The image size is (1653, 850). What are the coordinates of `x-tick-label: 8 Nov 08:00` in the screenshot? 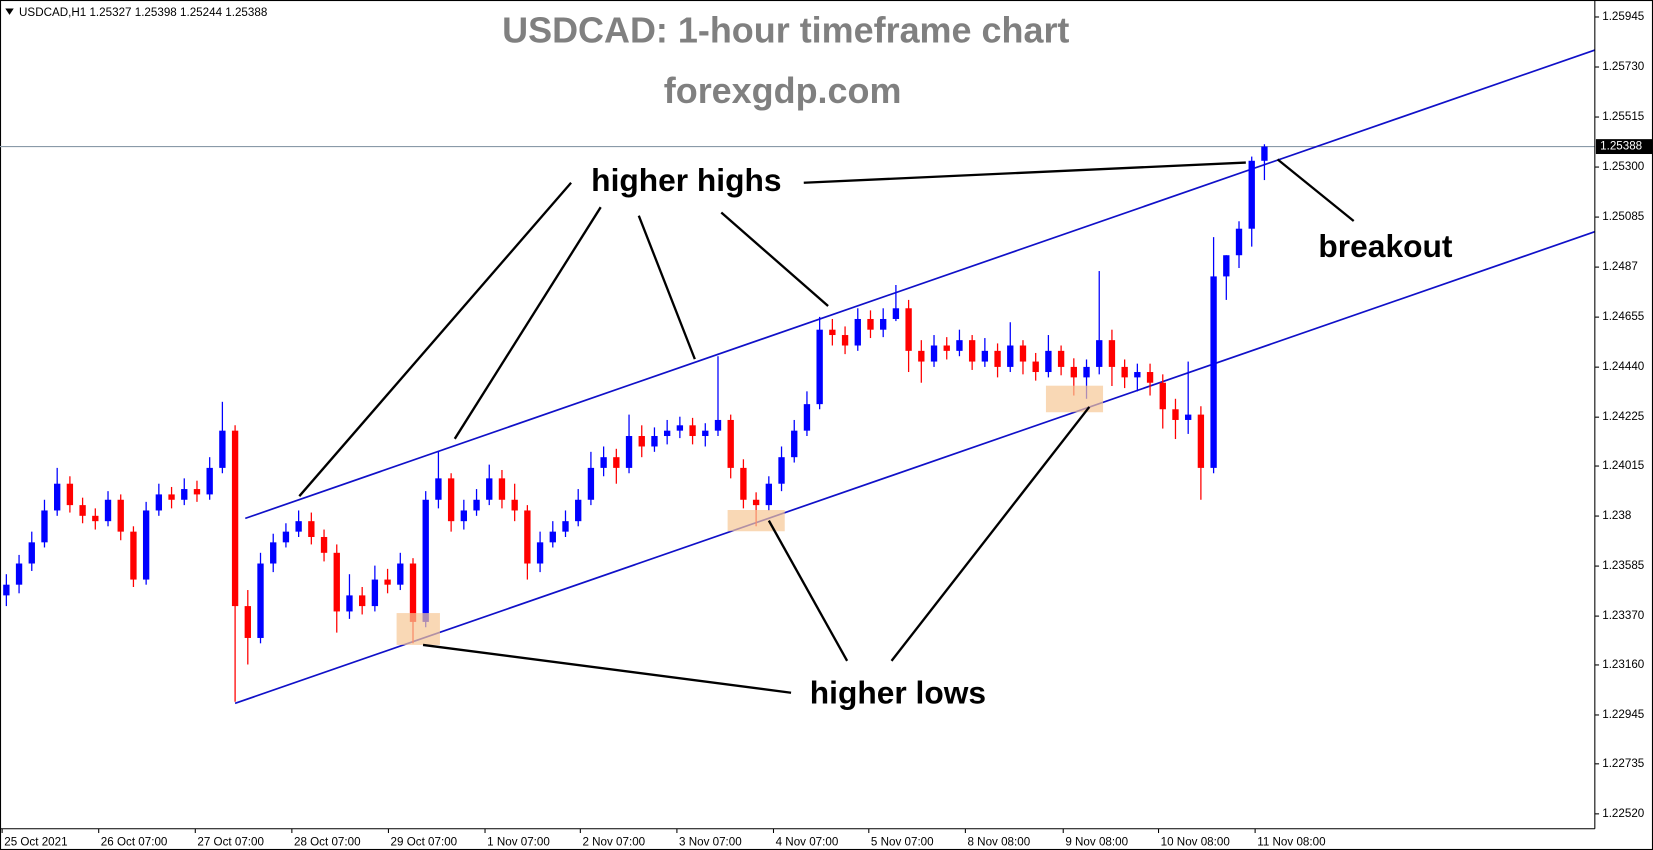 It's located at (998, 842).